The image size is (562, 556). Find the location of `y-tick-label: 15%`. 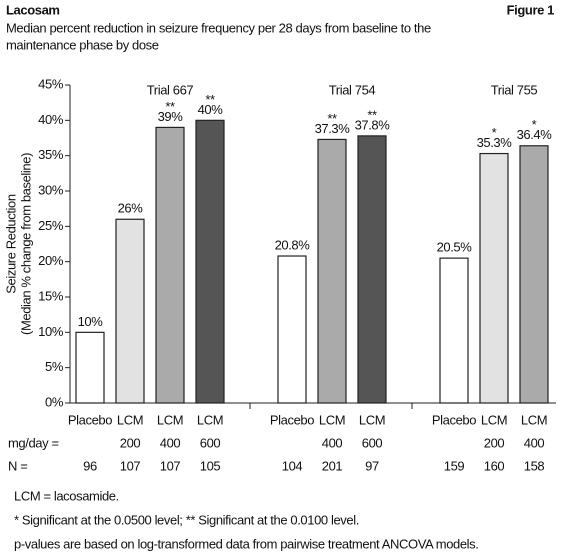

y-tick-label: 15% is located at coordinates (51, 295).